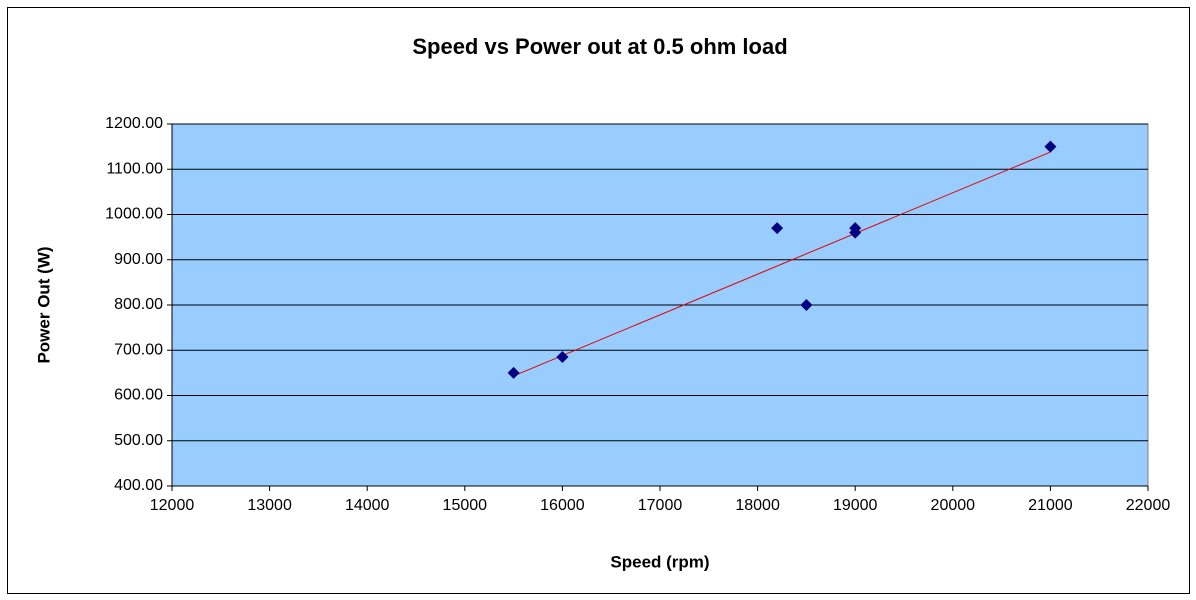  What do you see at coordinates (138, 395) in the screenshot?
I see `y-tick-label: 600.00` at bounding box center [138, 395].